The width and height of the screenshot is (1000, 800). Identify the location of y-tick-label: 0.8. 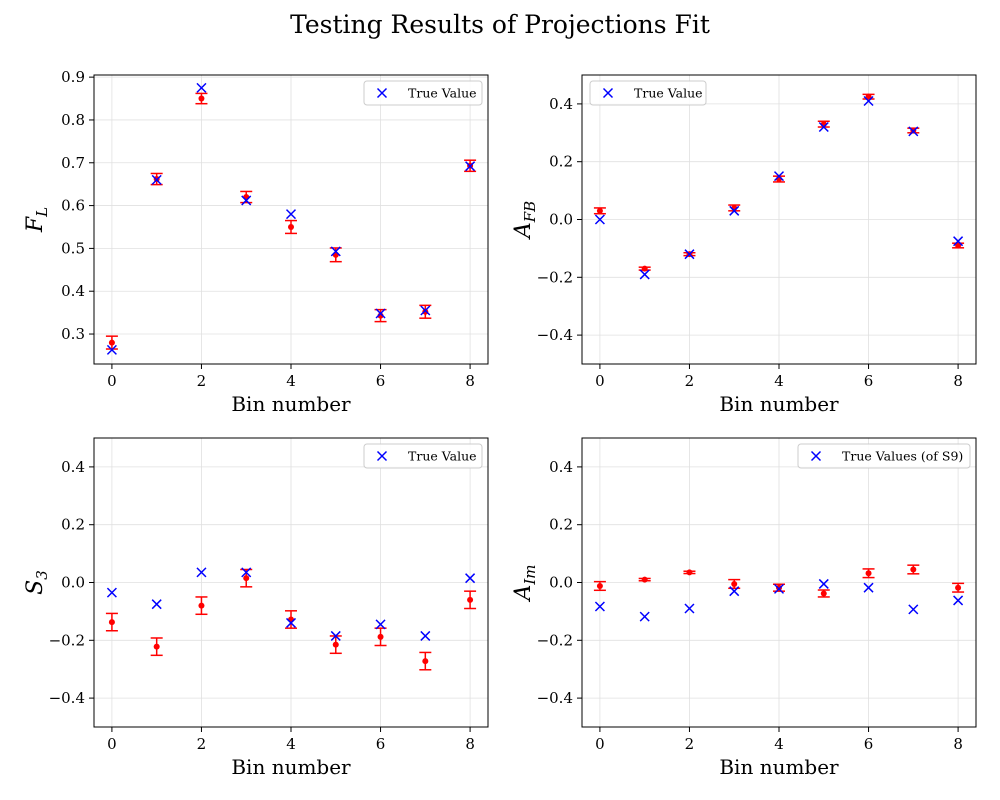
(73, 120).